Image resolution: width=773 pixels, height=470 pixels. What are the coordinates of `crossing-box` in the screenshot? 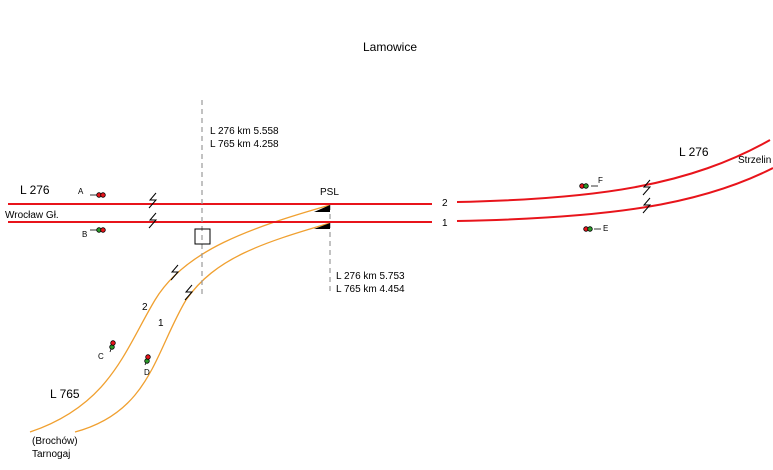 It's located at (202, 236).